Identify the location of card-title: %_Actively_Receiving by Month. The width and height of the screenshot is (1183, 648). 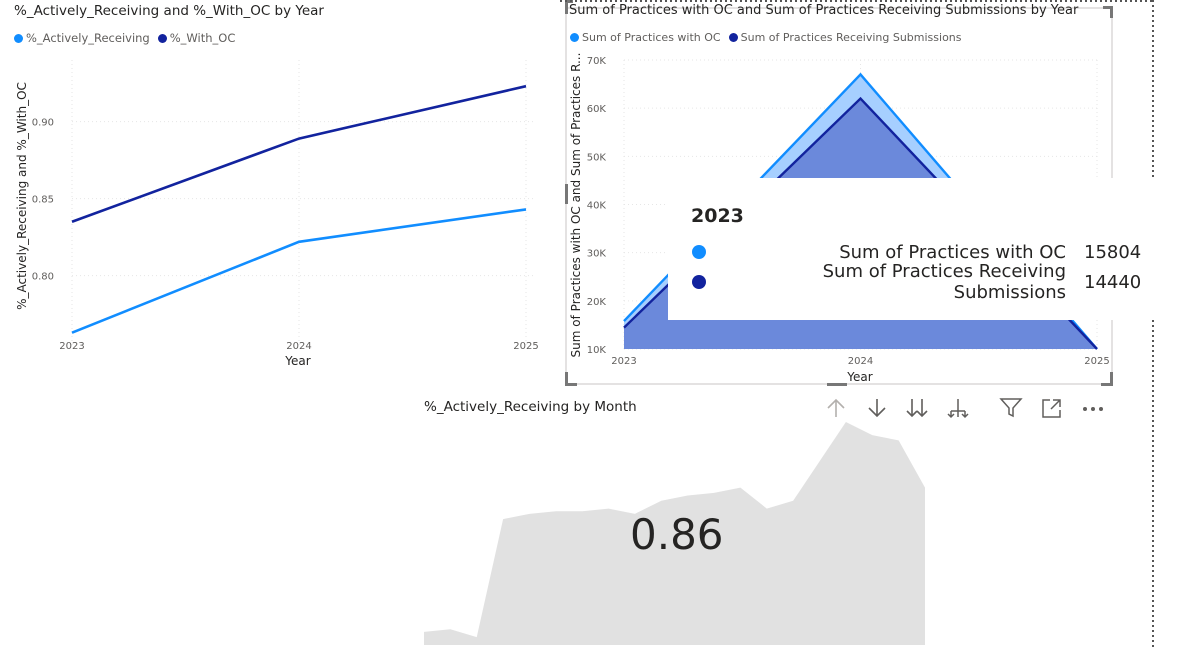
(530, 407).